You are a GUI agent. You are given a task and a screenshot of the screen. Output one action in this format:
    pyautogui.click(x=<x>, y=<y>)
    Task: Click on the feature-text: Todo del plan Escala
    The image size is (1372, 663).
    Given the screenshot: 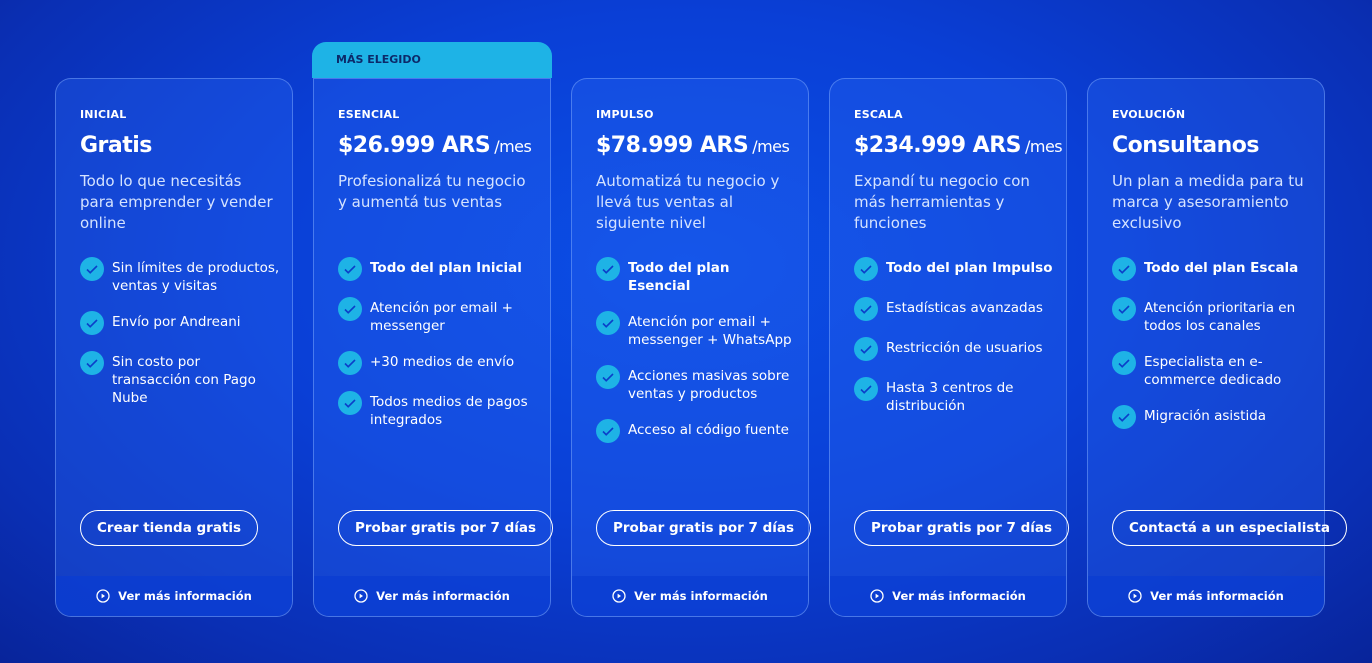 What is the action you would take?
    pyautogui.click(x=1221, y=268)
    